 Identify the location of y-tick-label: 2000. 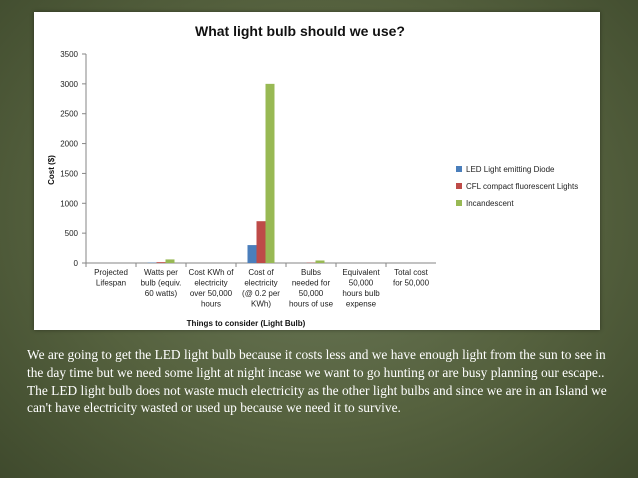
(69, 144).